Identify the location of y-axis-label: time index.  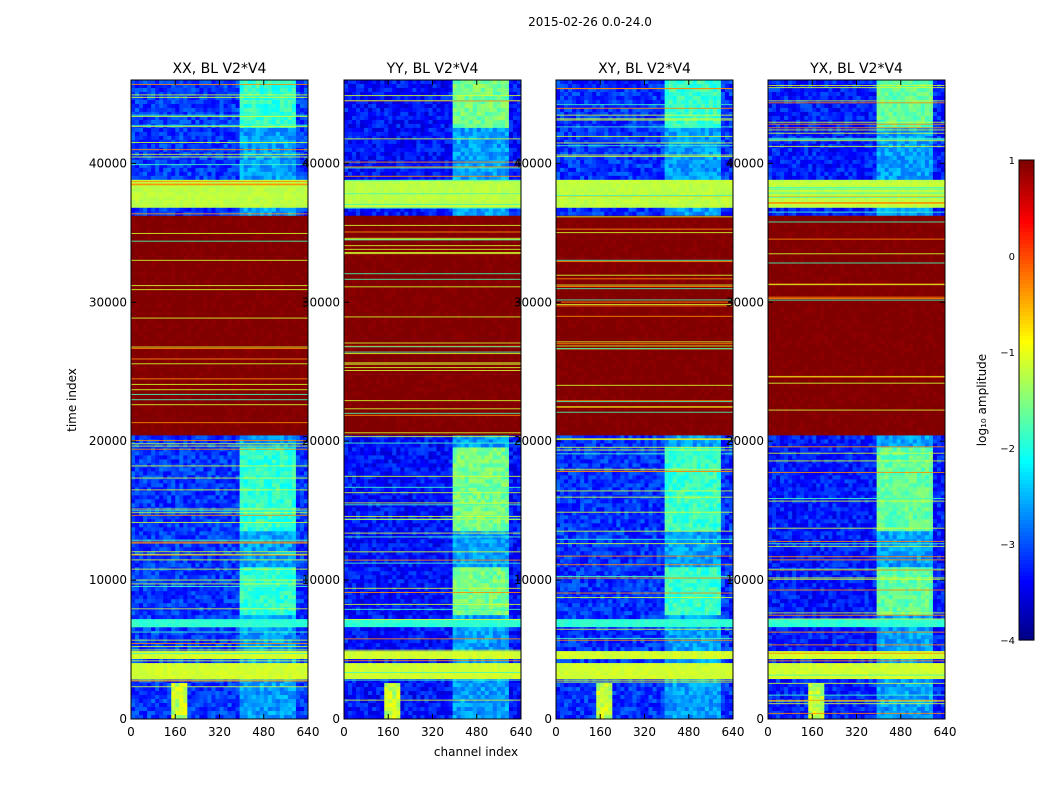
(72, 400).